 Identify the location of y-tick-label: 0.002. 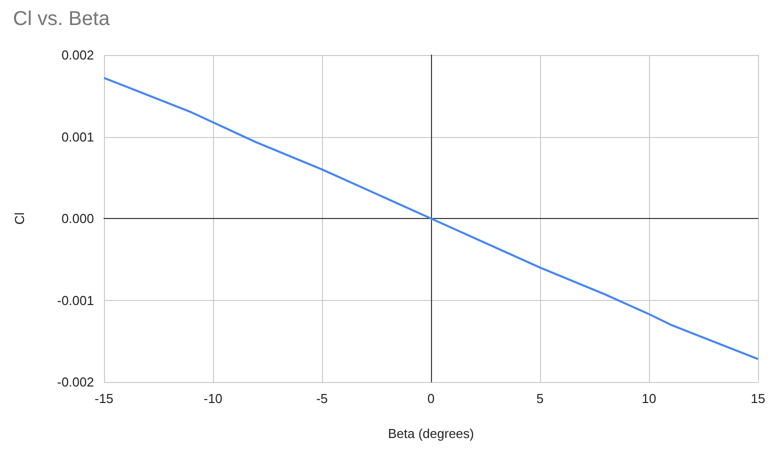
(77, 55).